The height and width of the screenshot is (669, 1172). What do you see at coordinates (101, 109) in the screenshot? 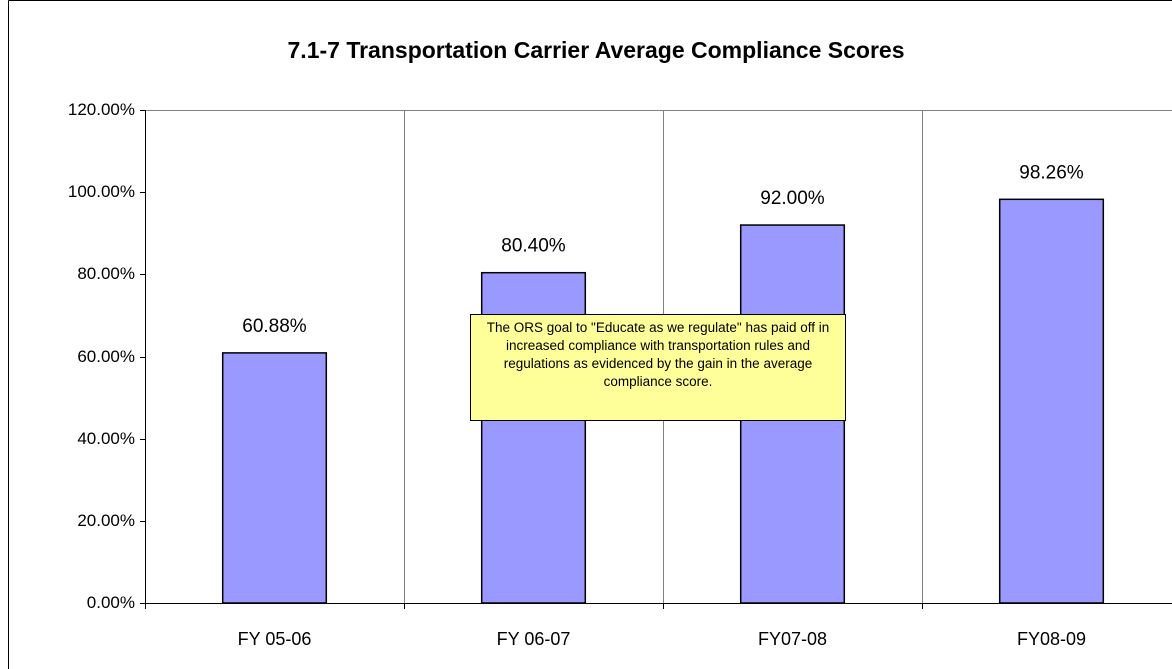
I see `y-tick-label: 120.00%` at bounding box center [101, 109].